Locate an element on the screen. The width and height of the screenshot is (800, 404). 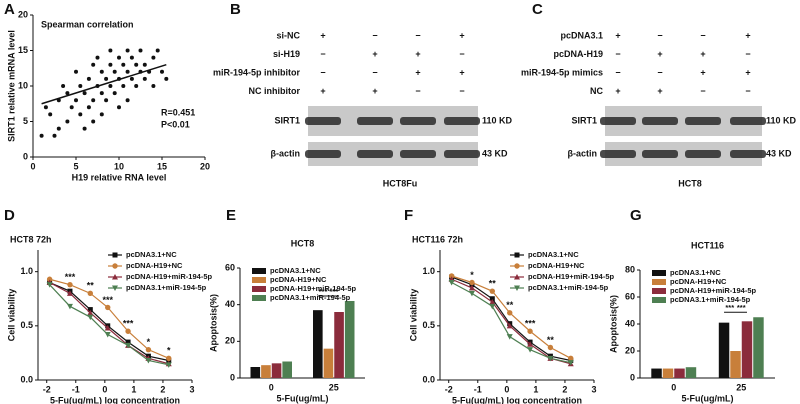
y-tick-label: 0.5 is located at coordinates (428, 325).